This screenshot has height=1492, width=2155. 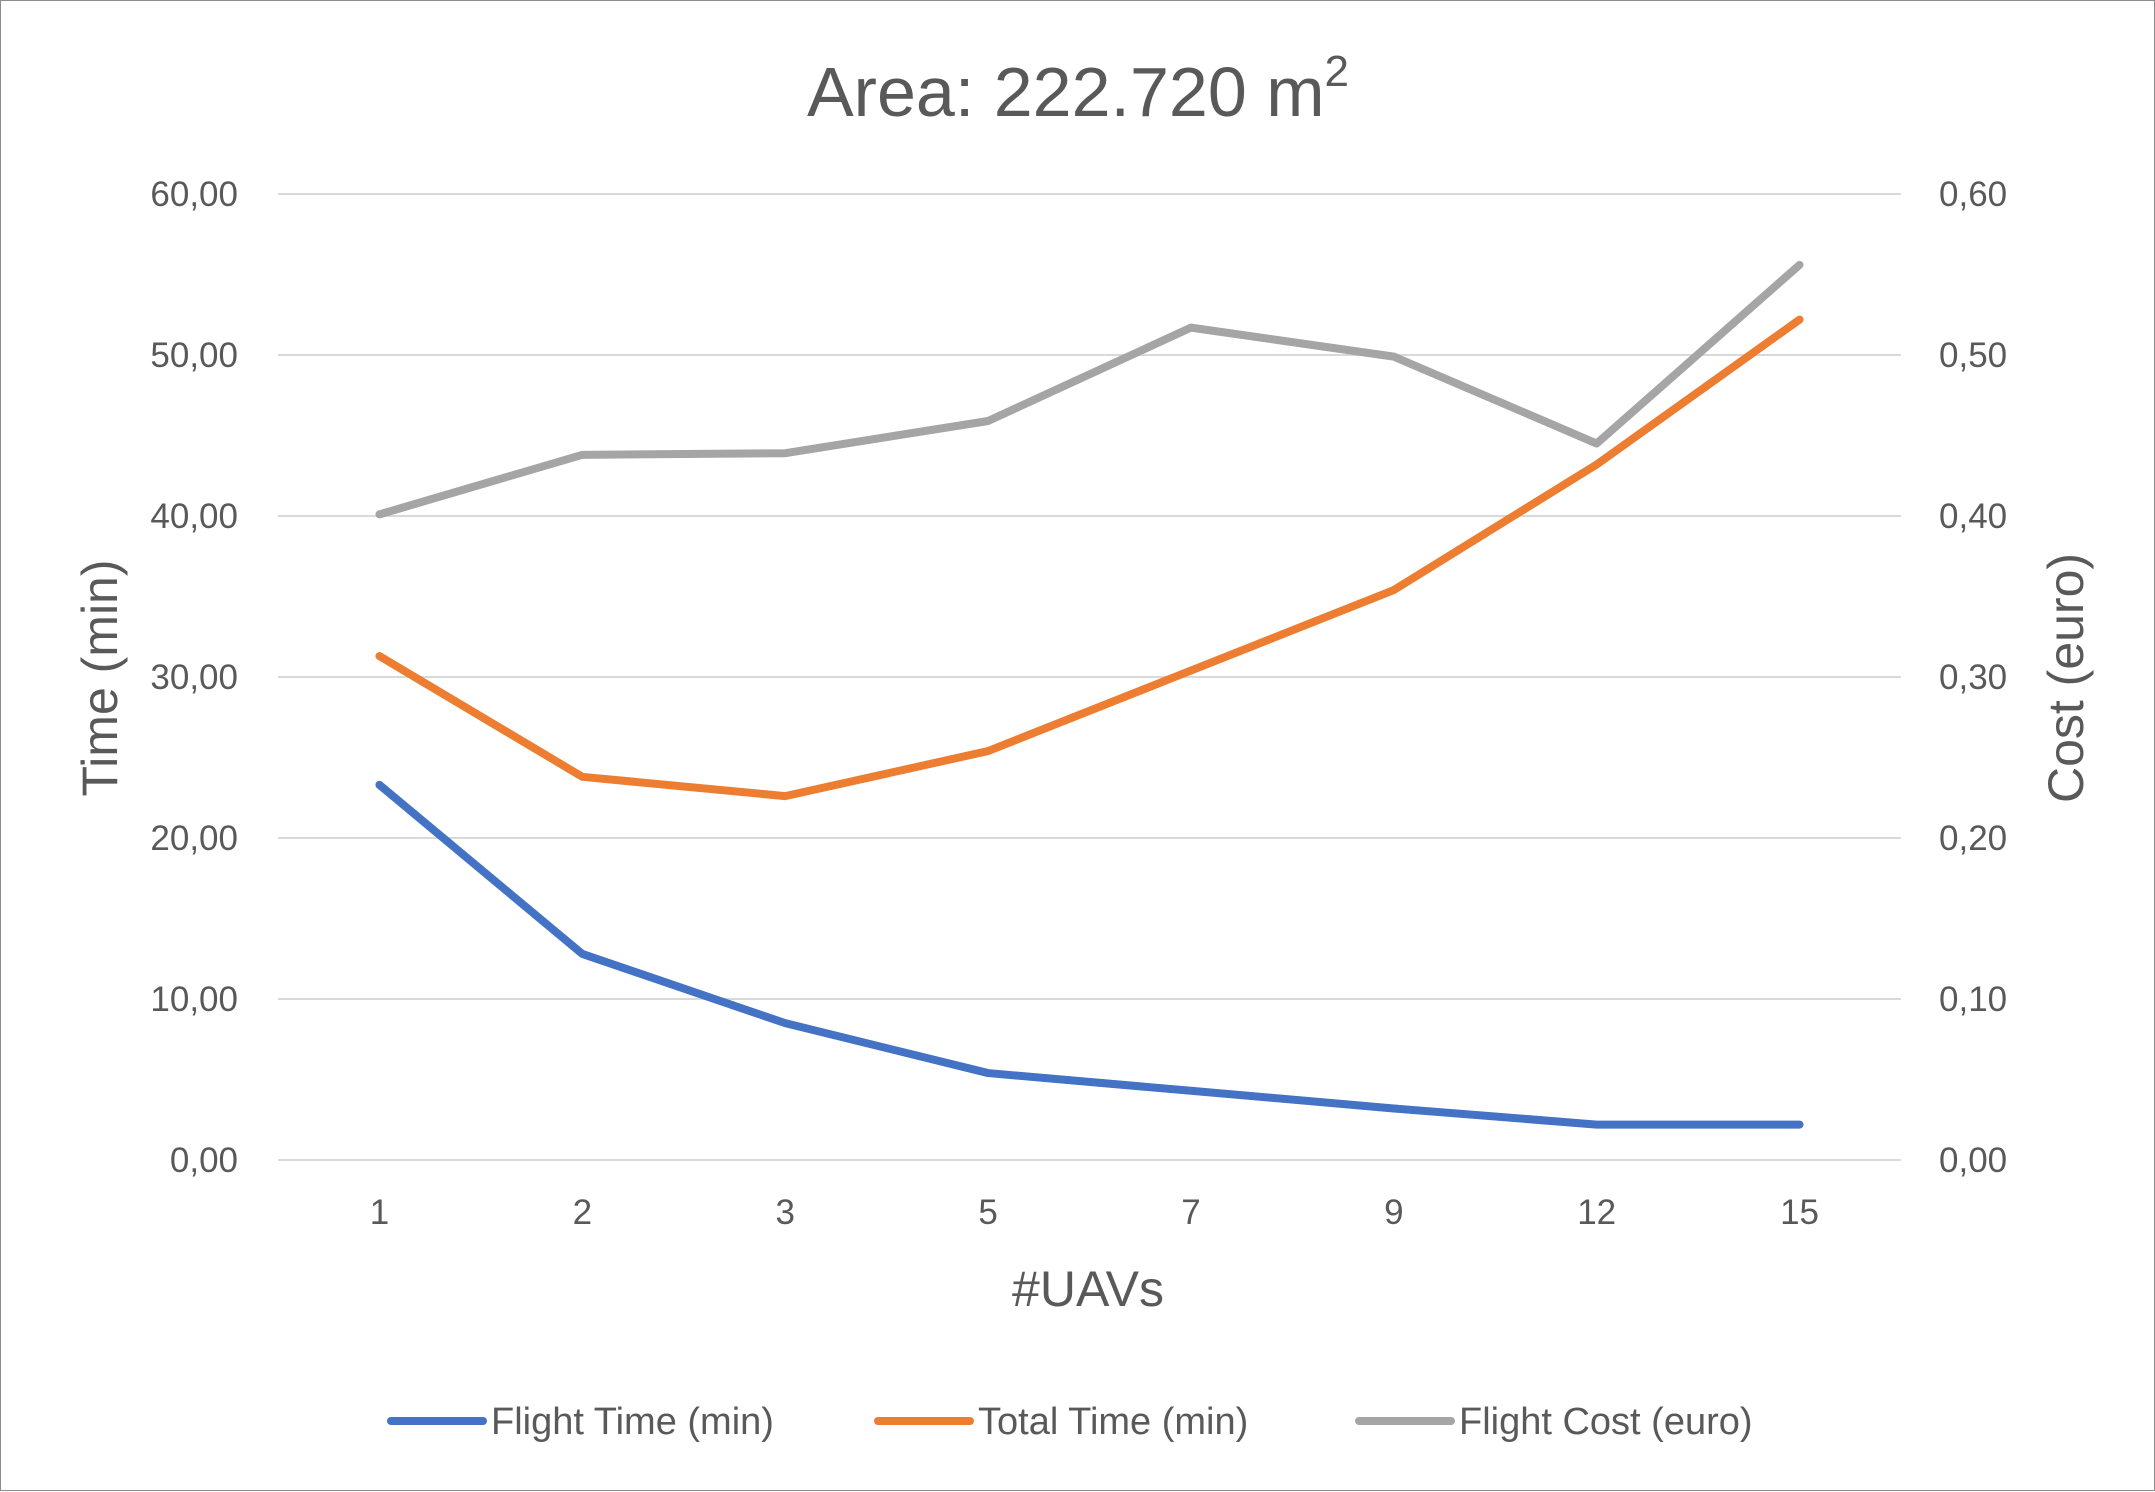 What do you see at coordinates (100, 677) in the screenshot?
I see `left-axis-title: Time (min)` at bounding box center [100, 677].